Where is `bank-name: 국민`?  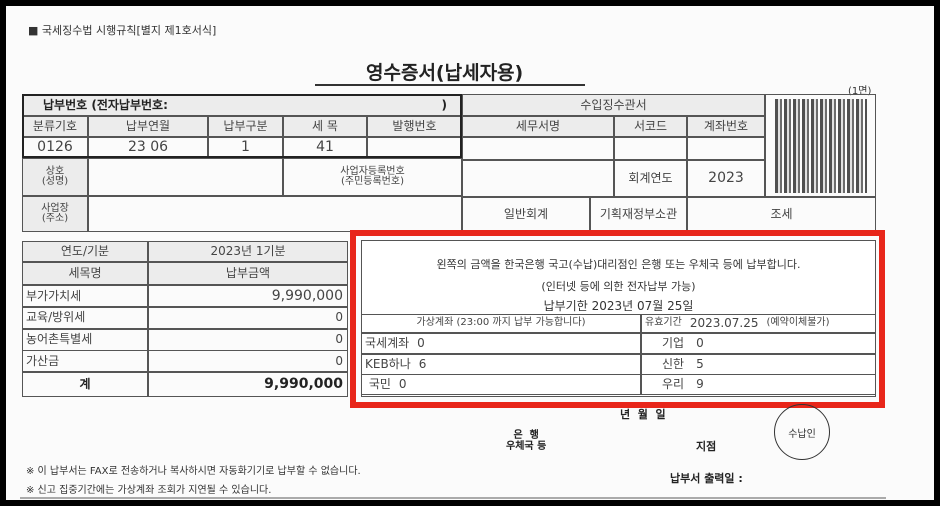
bank-name: 국민 is located at coordinates (378, 384).